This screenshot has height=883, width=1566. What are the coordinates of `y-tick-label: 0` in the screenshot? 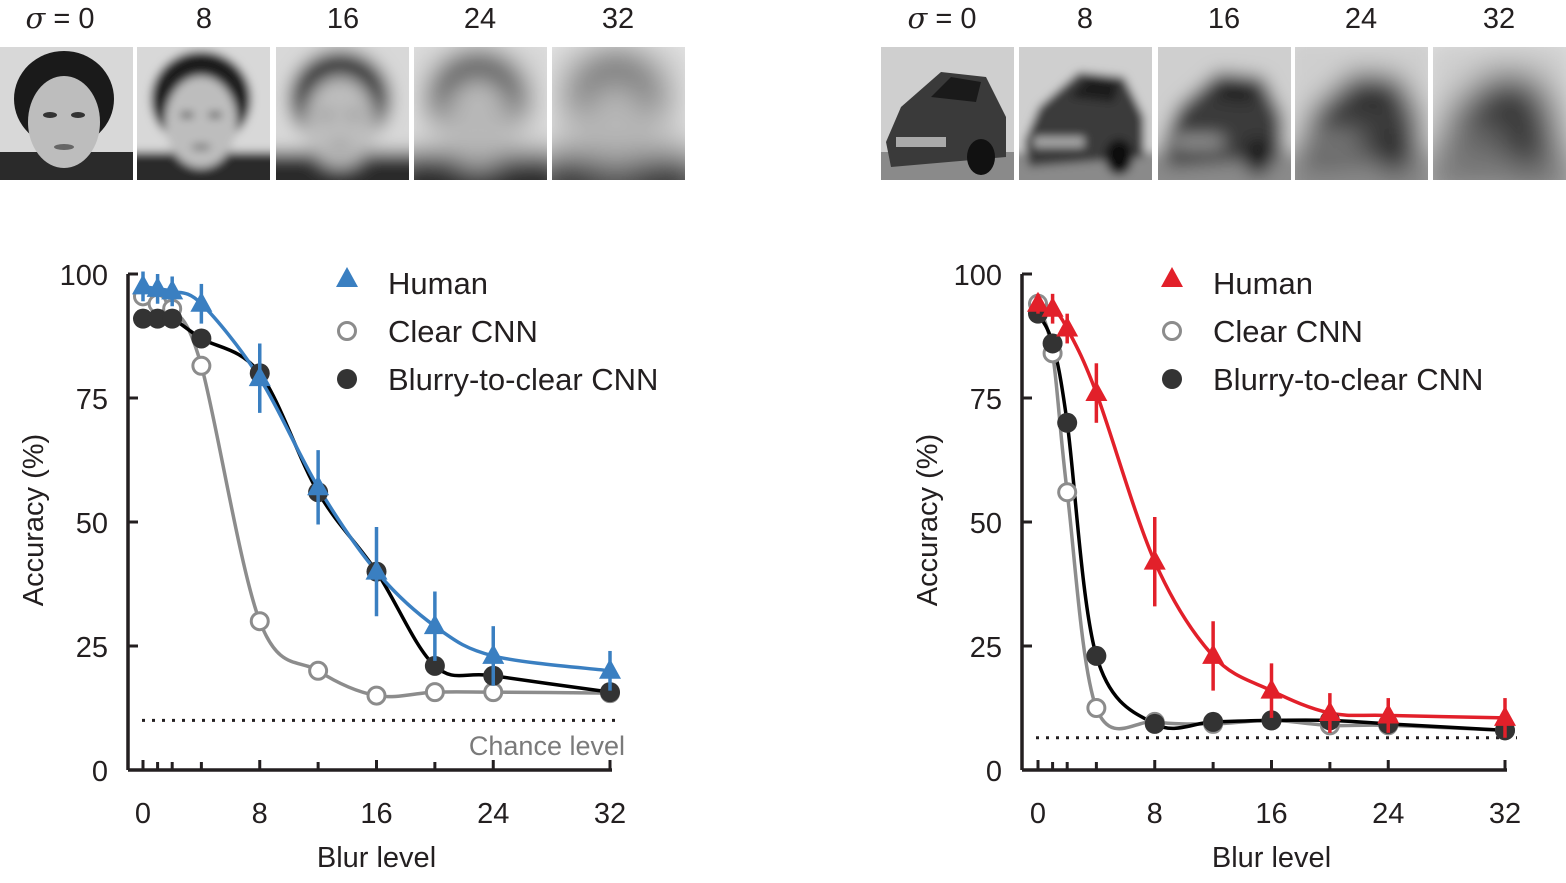 It's located at (994, 772).